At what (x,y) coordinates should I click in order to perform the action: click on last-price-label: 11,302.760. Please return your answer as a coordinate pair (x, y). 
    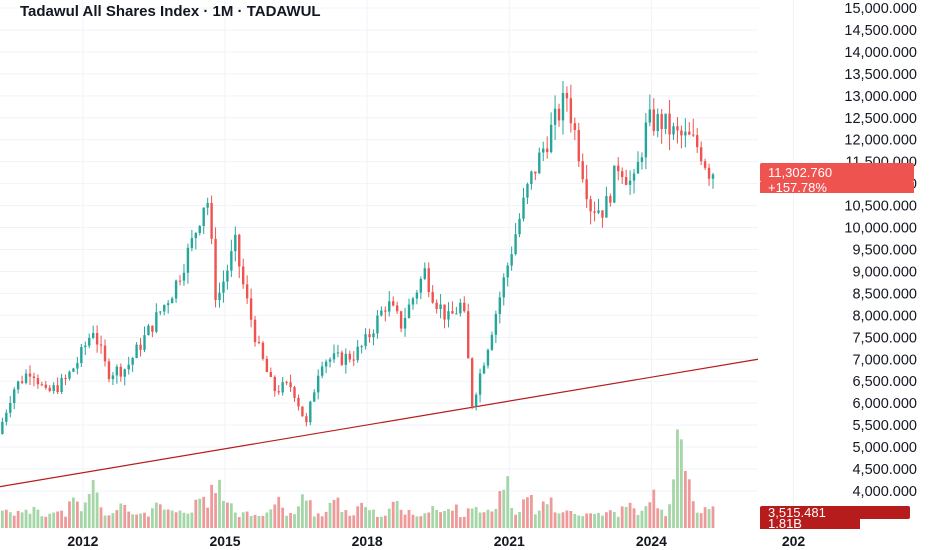
    Looking at the image, I should click on (800, 172).